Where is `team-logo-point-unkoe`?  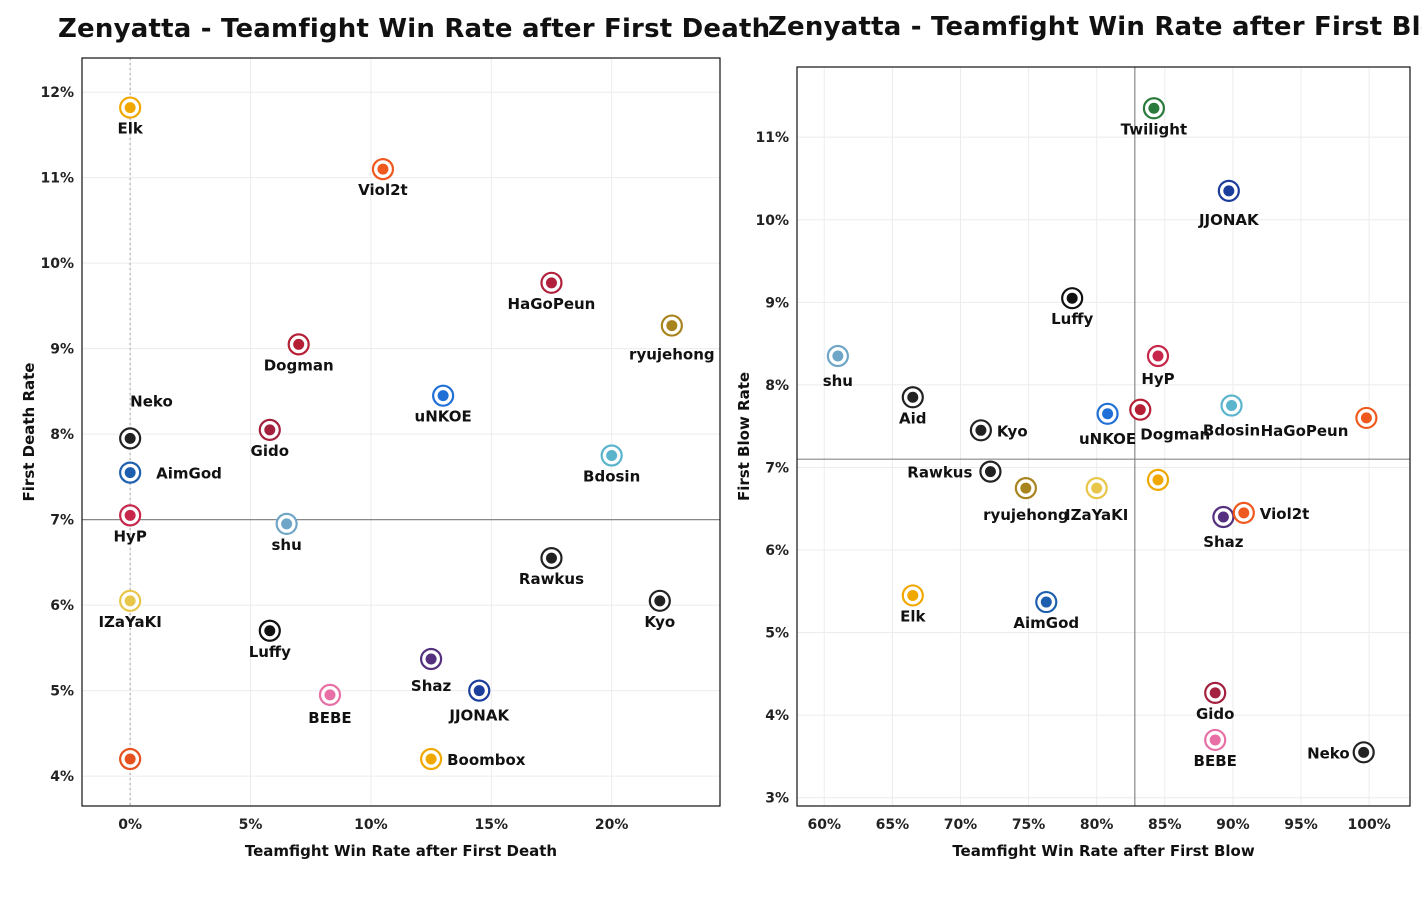
team-logo-point-unkoe is located at coordinates (1107, 413).